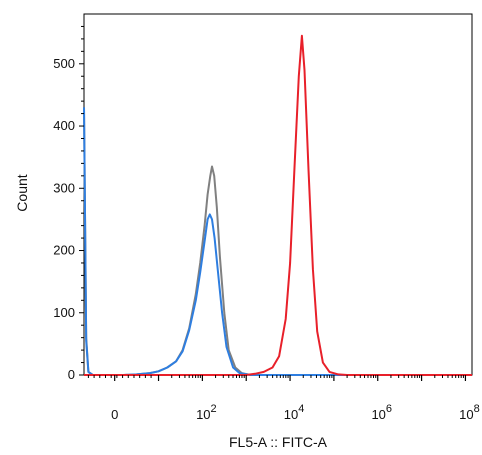  Describe the element at coordinates (64, 250) in the screenshot. I see `y-tick-label: 200` at that location.